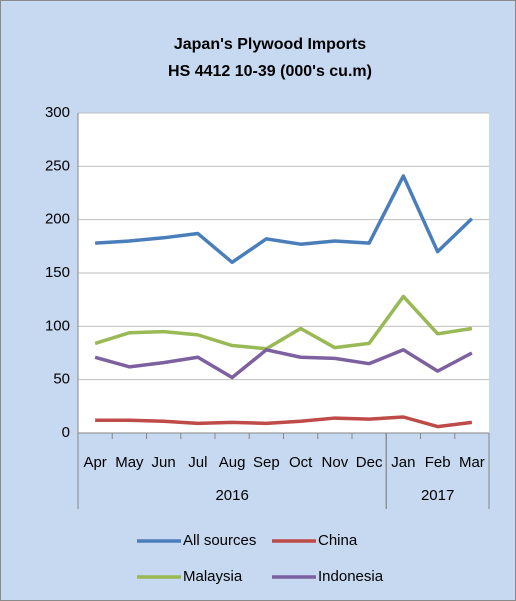  What do you see at coordinates (472, 462) in the screenshot?
I see `x-tick-label: Mar` at bounding box center [472, 462].